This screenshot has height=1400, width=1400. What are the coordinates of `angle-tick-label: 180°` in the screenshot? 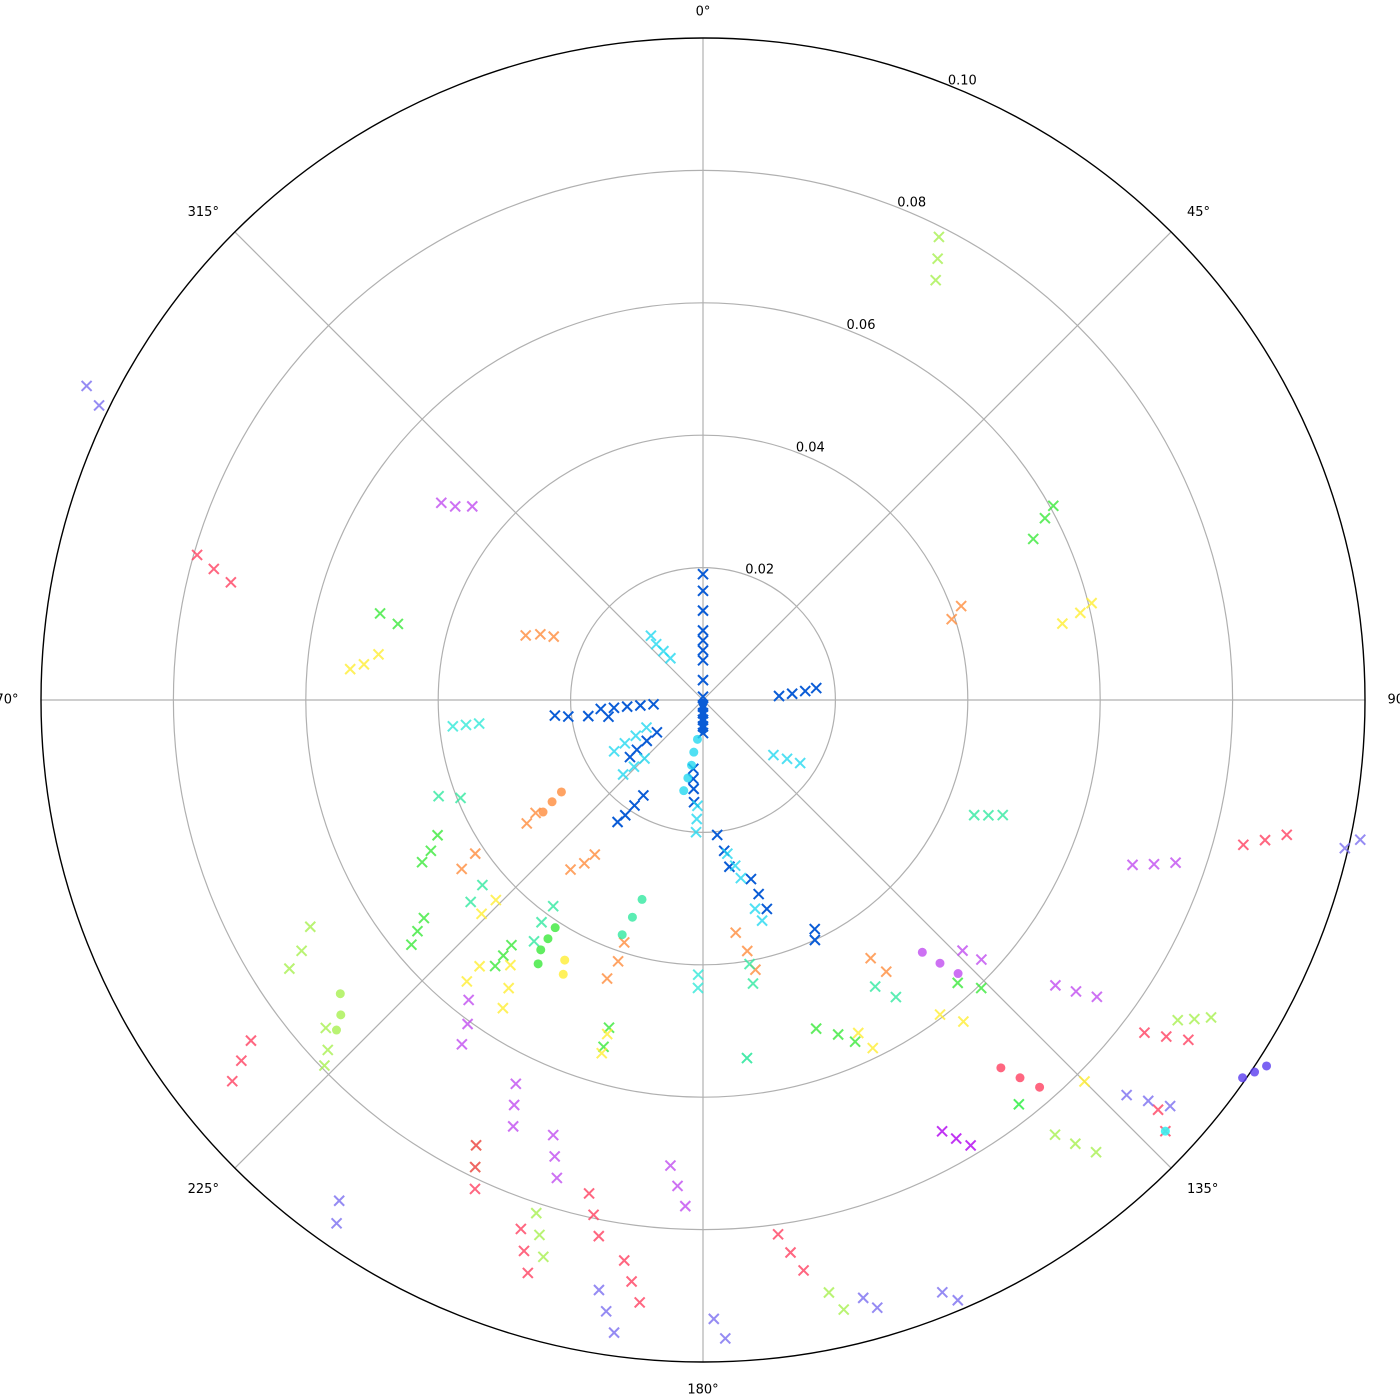 It's located at (702, 1389).